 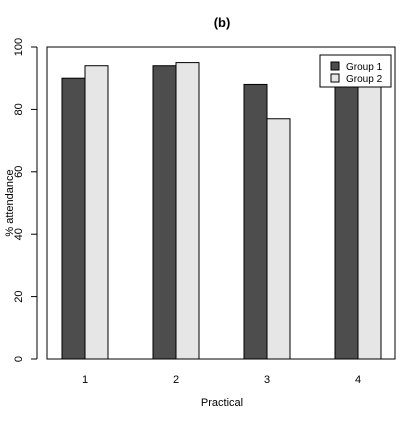 What do you see at coordinates (221, 380) in the screenshot?
I see `x-axis: 1 2 3 4` at bounding box center [221, 380].